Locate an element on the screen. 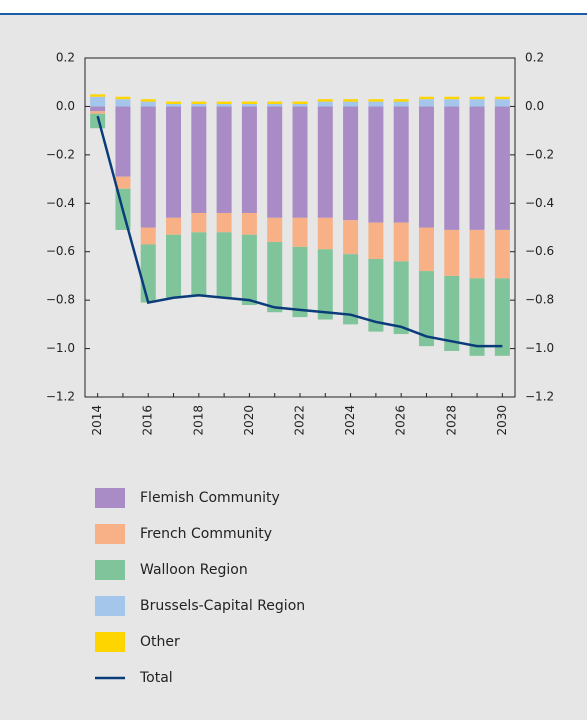 The image size is (587, 720). y-tick-label: 0.2 is located at coordinates (65, 58).